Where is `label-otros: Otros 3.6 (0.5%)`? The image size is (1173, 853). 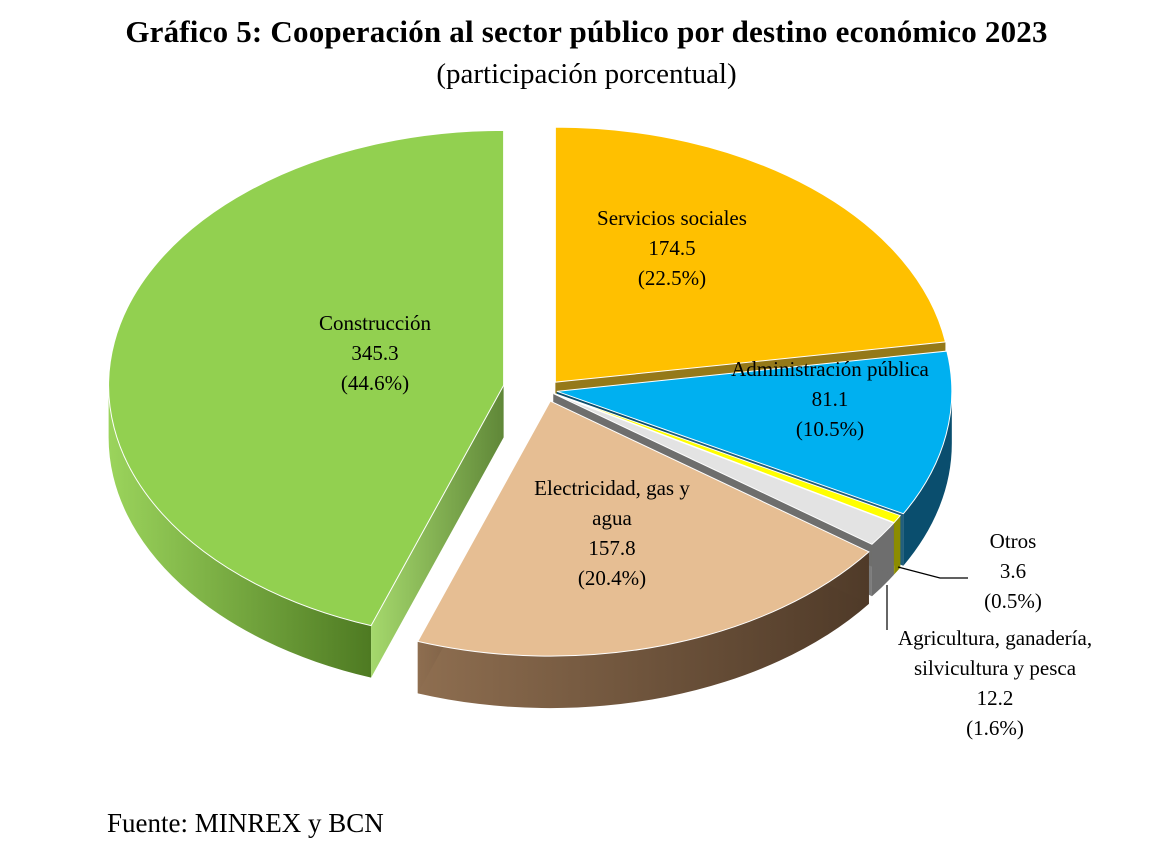
label-otros: Otros 3.6 (0.5%) is located at coordinates (1013, 571).